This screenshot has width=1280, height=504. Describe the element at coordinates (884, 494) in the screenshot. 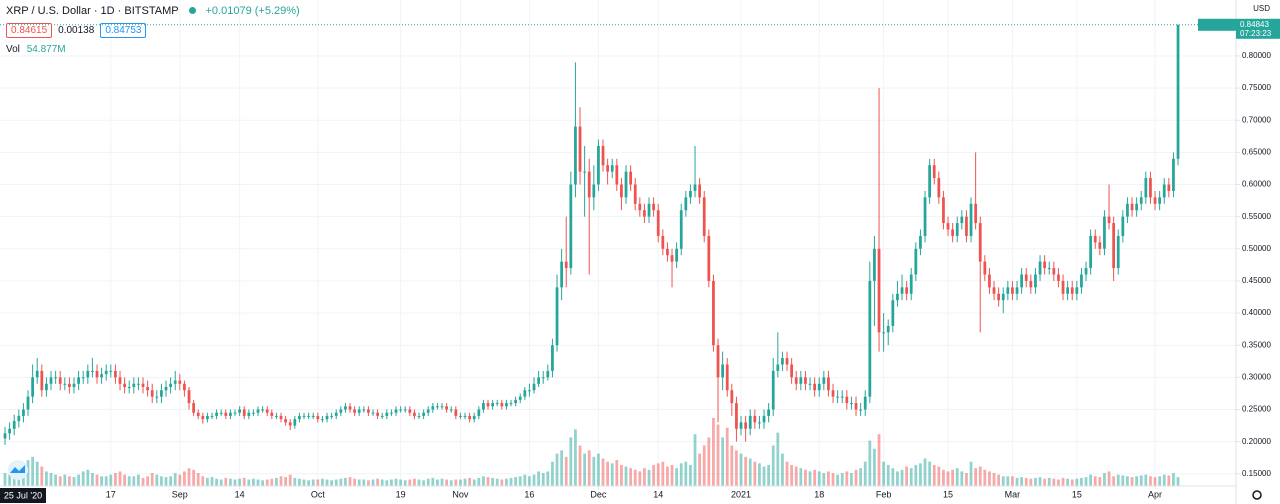

I see `x-tick-label: Feb` at that location.